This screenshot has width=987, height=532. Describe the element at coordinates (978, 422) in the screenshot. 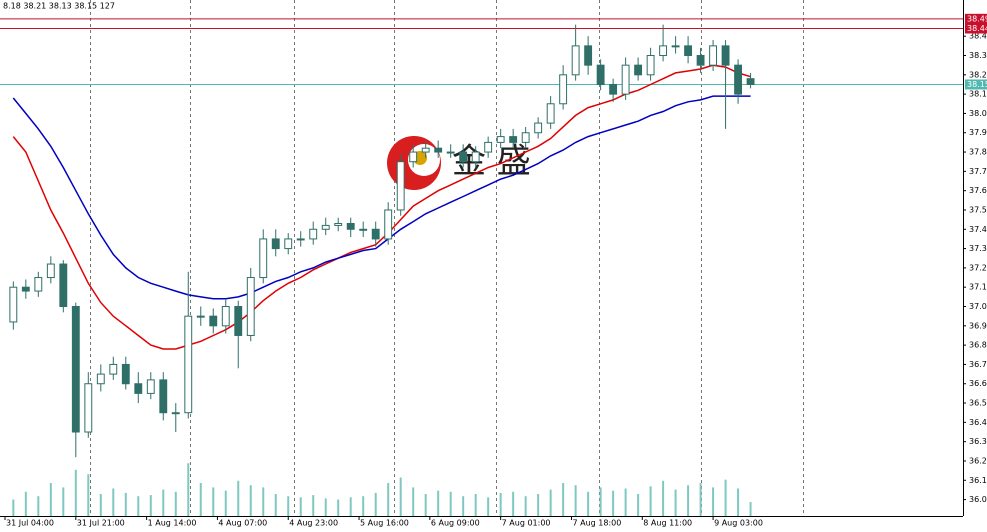

I see `y-tick-label: 36.40` at that location.